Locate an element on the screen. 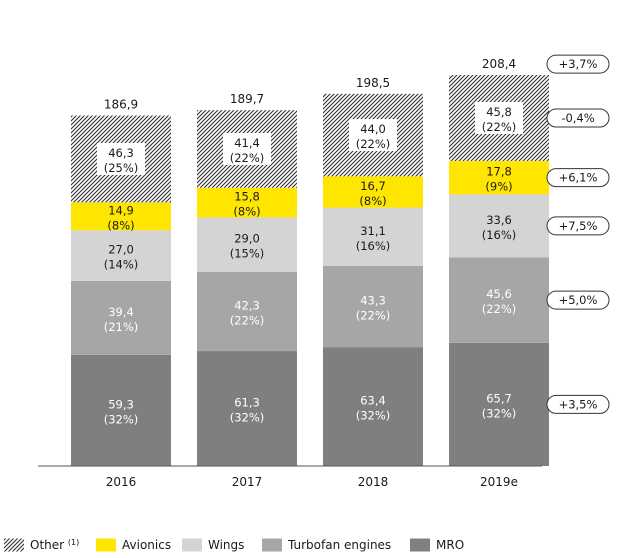 The width and height of the screenshot is (619, 558). legend-label-avionics: Avionics is located at coordinates (146, 545).